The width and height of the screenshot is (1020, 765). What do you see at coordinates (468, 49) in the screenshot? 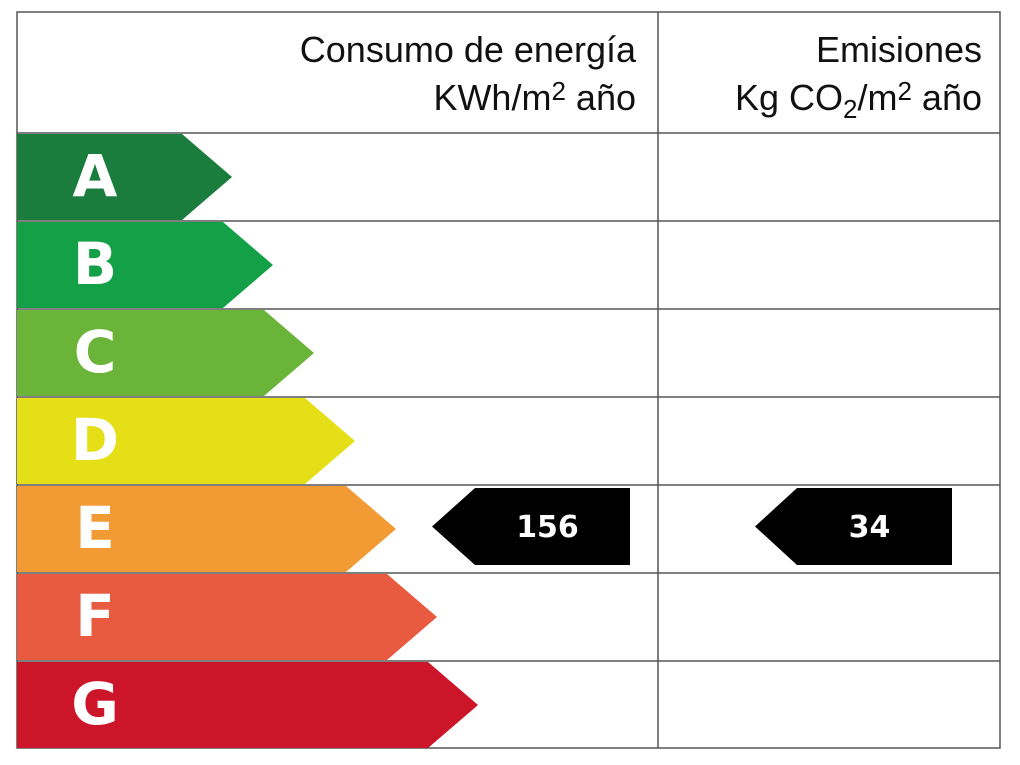
I see `energy-title: Consumo de energía` at bounding box center [468, 49].